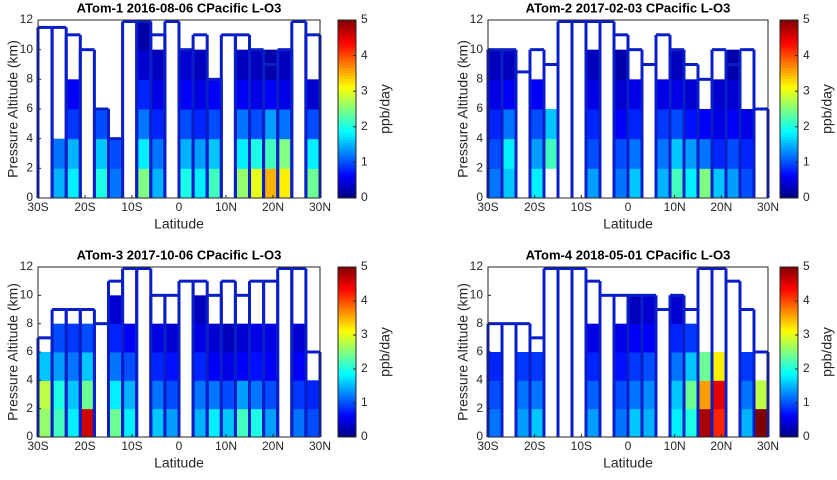  What do you see at coordinates (479, 380) in the screenshot?
I see `y-tick-label: 4` at bounding box center [479, 380].